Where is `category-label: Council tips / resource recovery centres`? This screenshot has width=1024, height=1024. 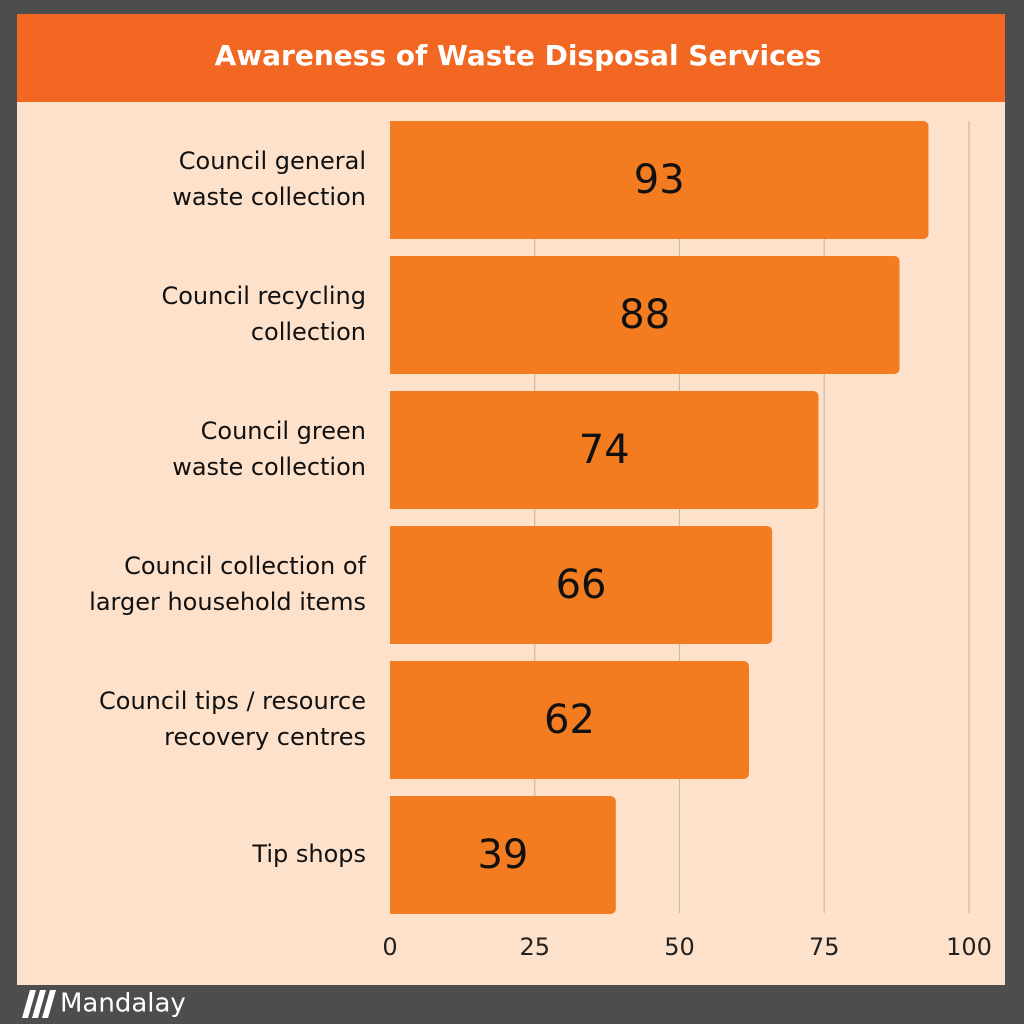
category-label: Council tips / resource recovery centres is located at coordinates (232, 719).